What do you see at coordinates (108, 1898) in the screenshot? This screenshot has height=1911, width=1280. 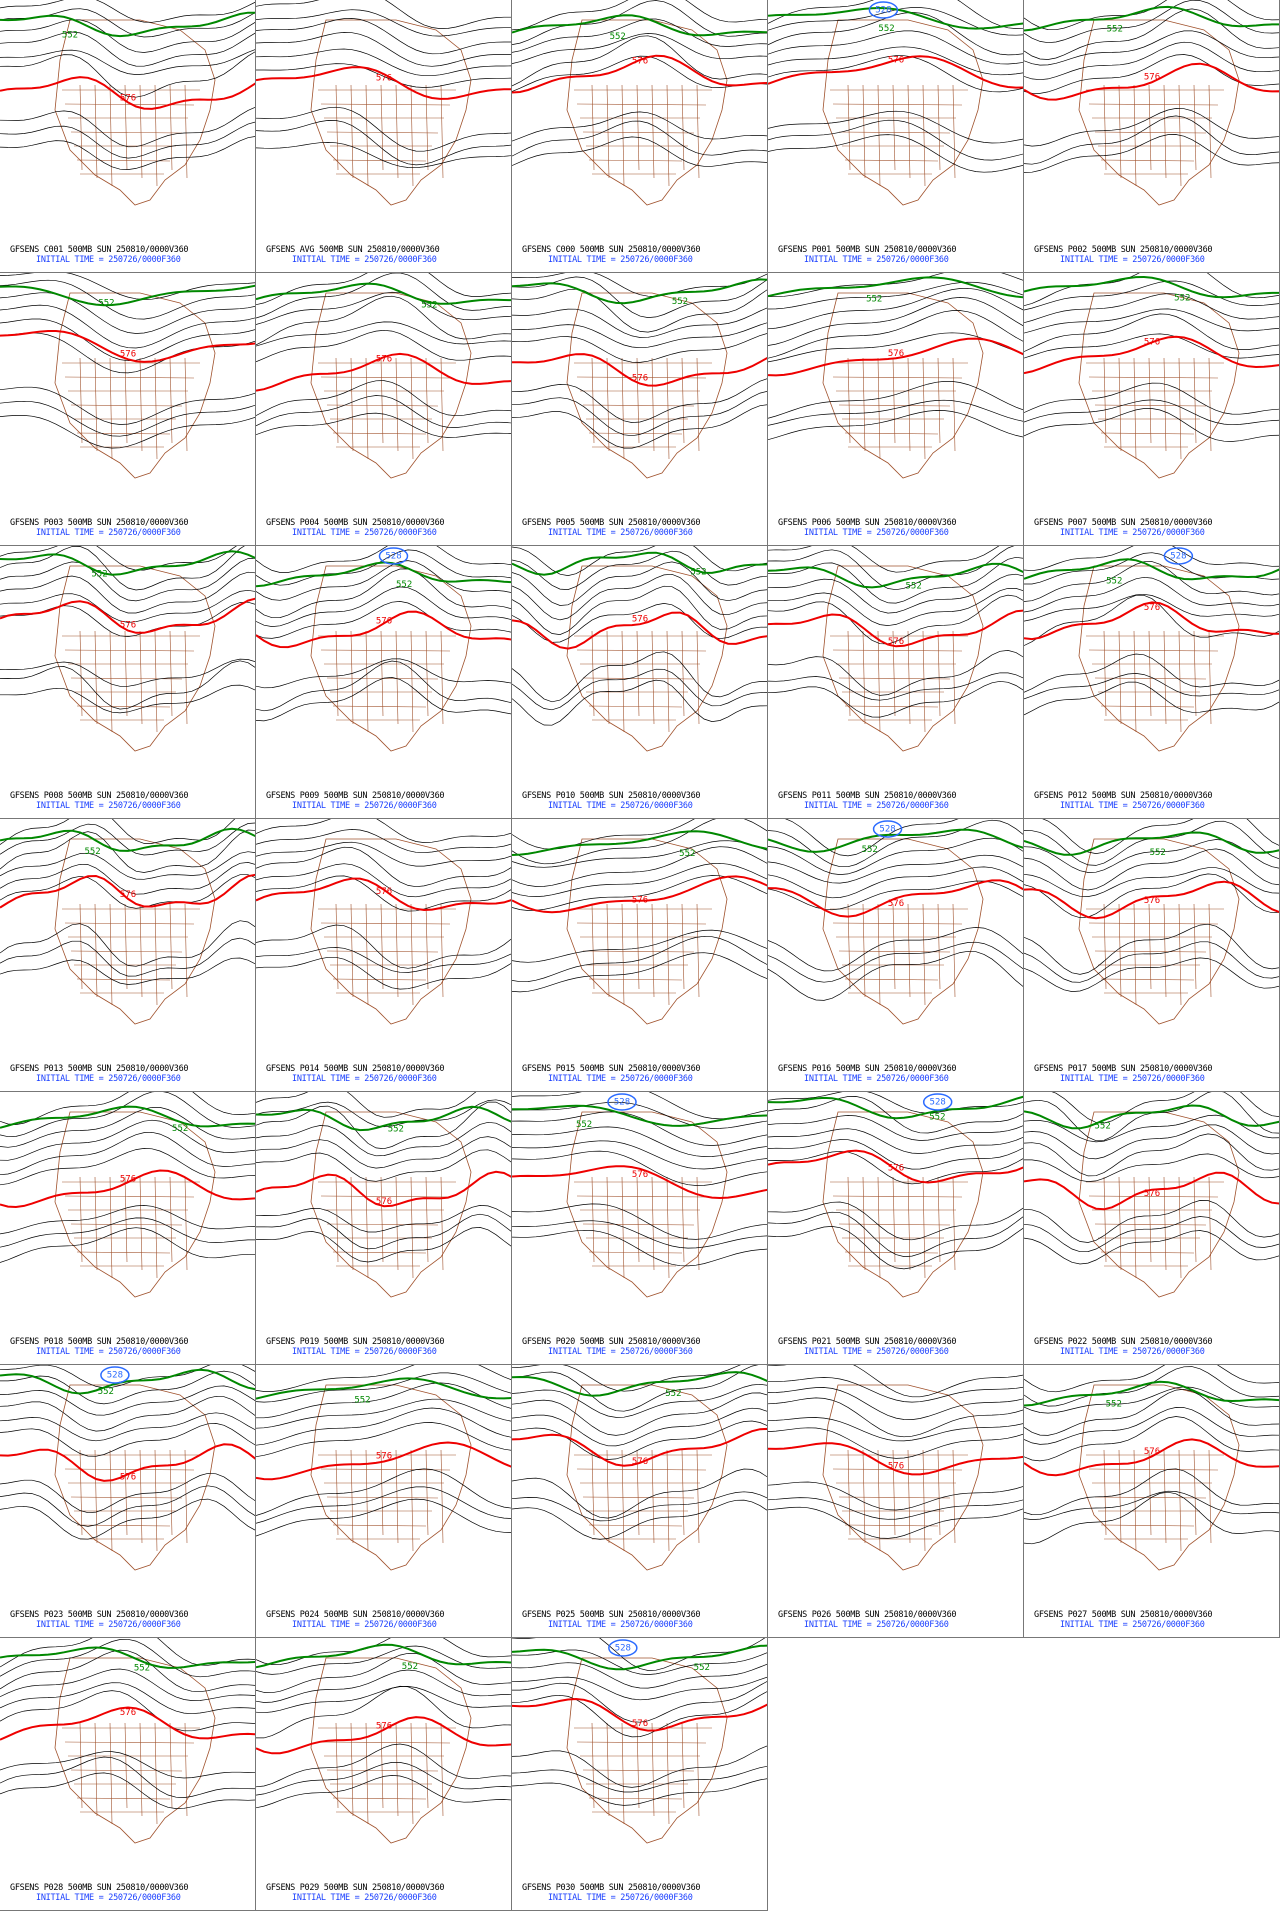 I see `caption-line2: INITIAL TIME = 250726/0000F360` at bounding box center [108, 1898].